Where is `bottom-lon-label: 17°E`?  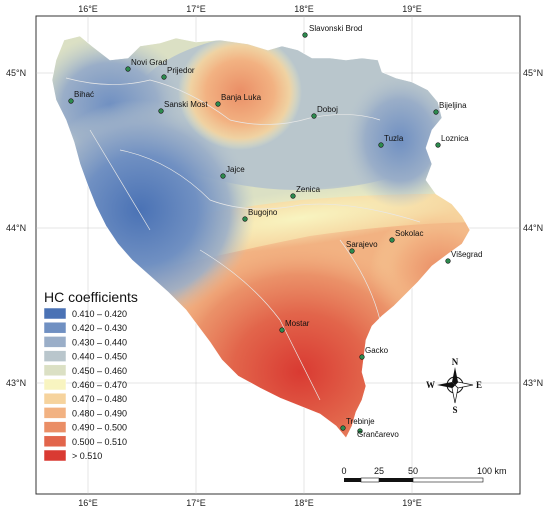 bottom-lon-label: 17°E is located at coordinates (196, 503).